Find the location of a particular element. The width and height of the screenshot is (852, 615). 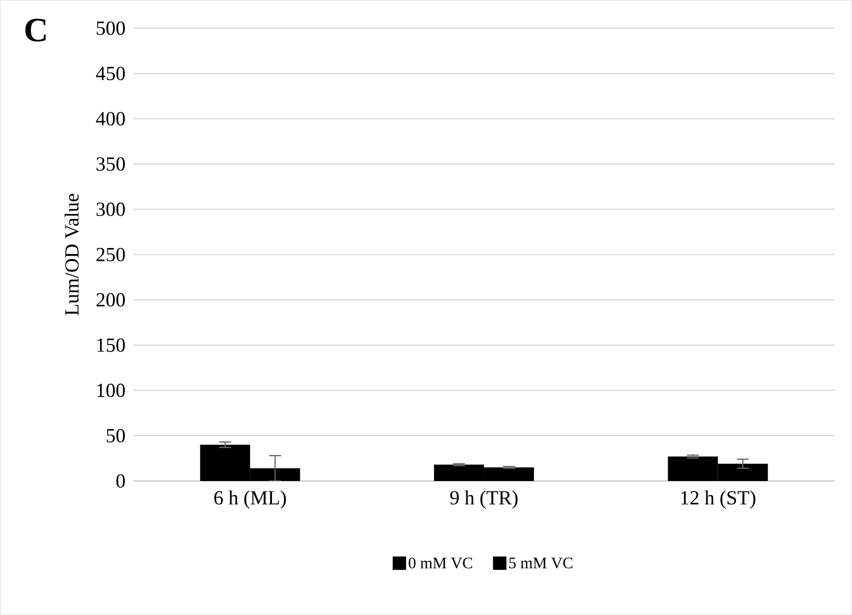

legend-label: 0 mM VC is located at coordinates (440, 563).